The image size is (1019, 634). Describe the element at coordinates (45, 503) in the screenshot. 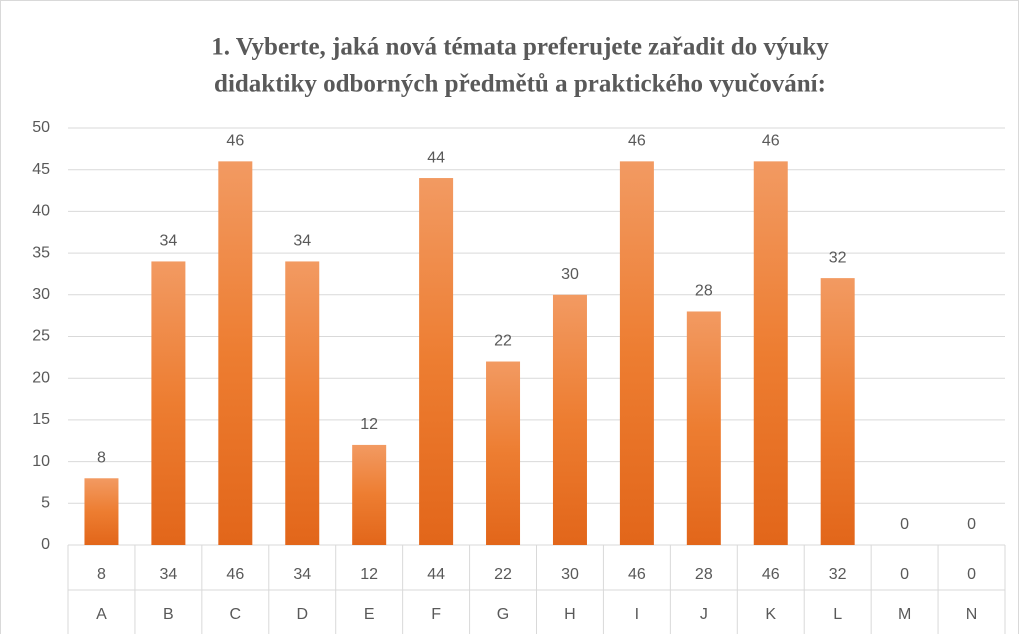

I see `y-tick-label: 5` at that location.